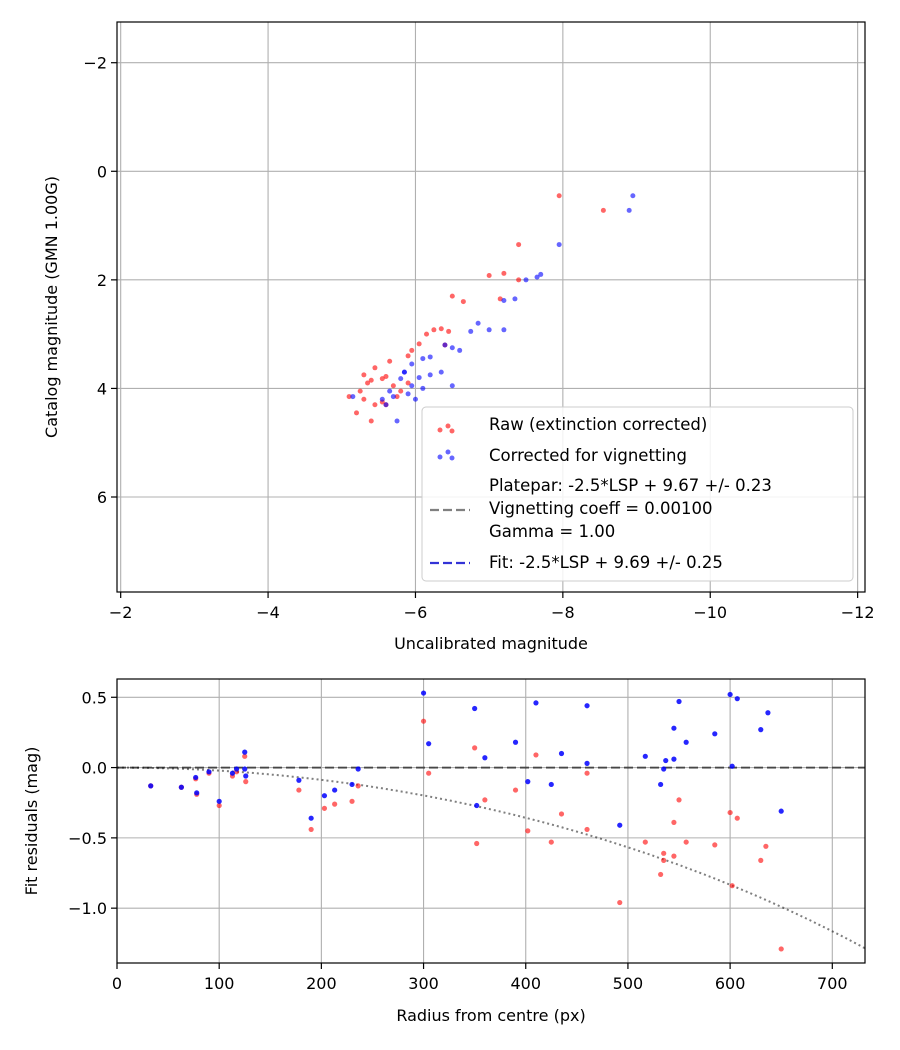 This screenshot has height=1050, width=900. What do you see at coordinates (94, 697) in the screenshot?
I see `bottom-y-tick-label: 0.5` at bounding box center [94, 697].